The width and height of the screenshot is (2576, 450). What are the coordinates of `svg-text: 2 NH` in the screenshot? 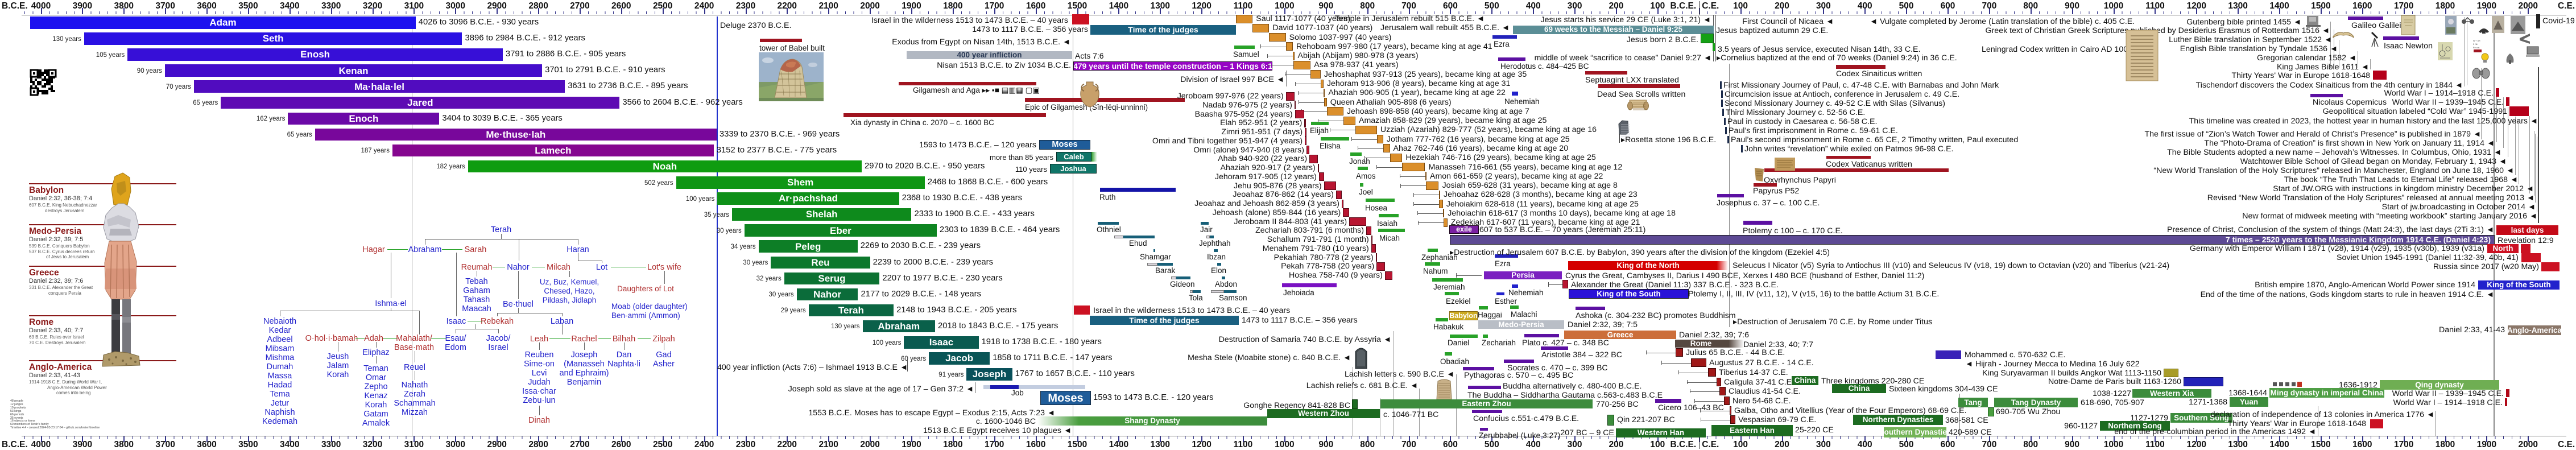 It's located at (2475, 44).